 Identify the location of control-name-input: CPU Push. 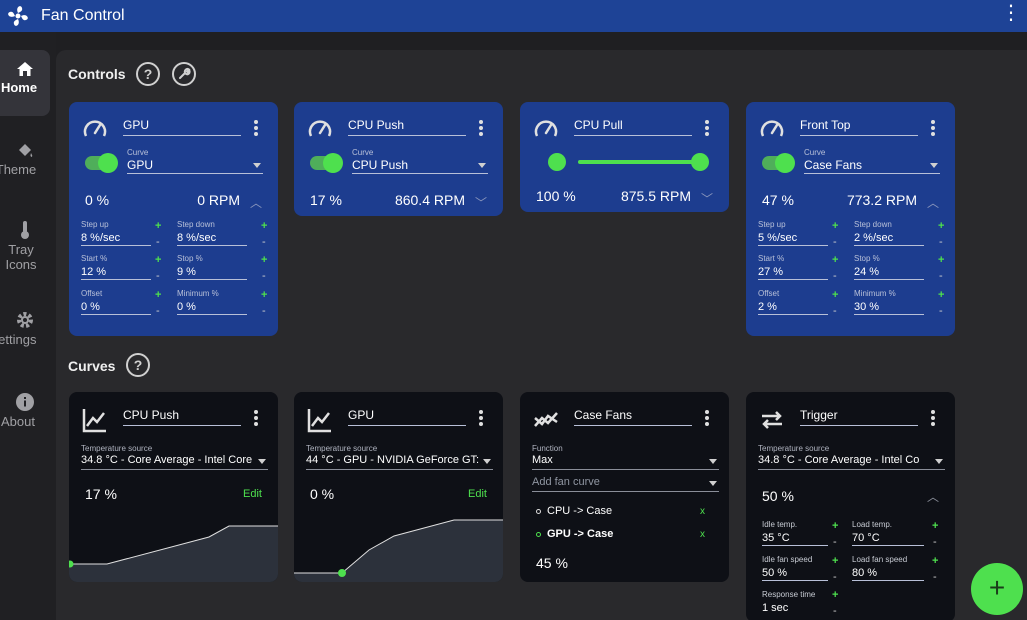
(407, 127).